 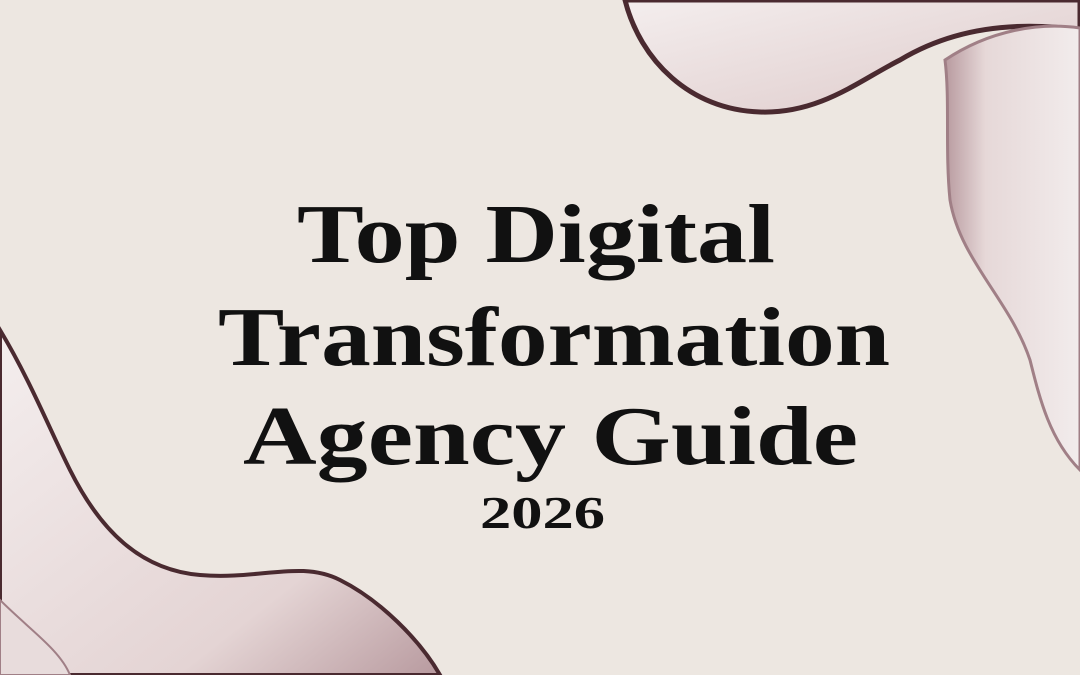 I want to click on title-line-2: Transformation, so click(x=554, y=337).